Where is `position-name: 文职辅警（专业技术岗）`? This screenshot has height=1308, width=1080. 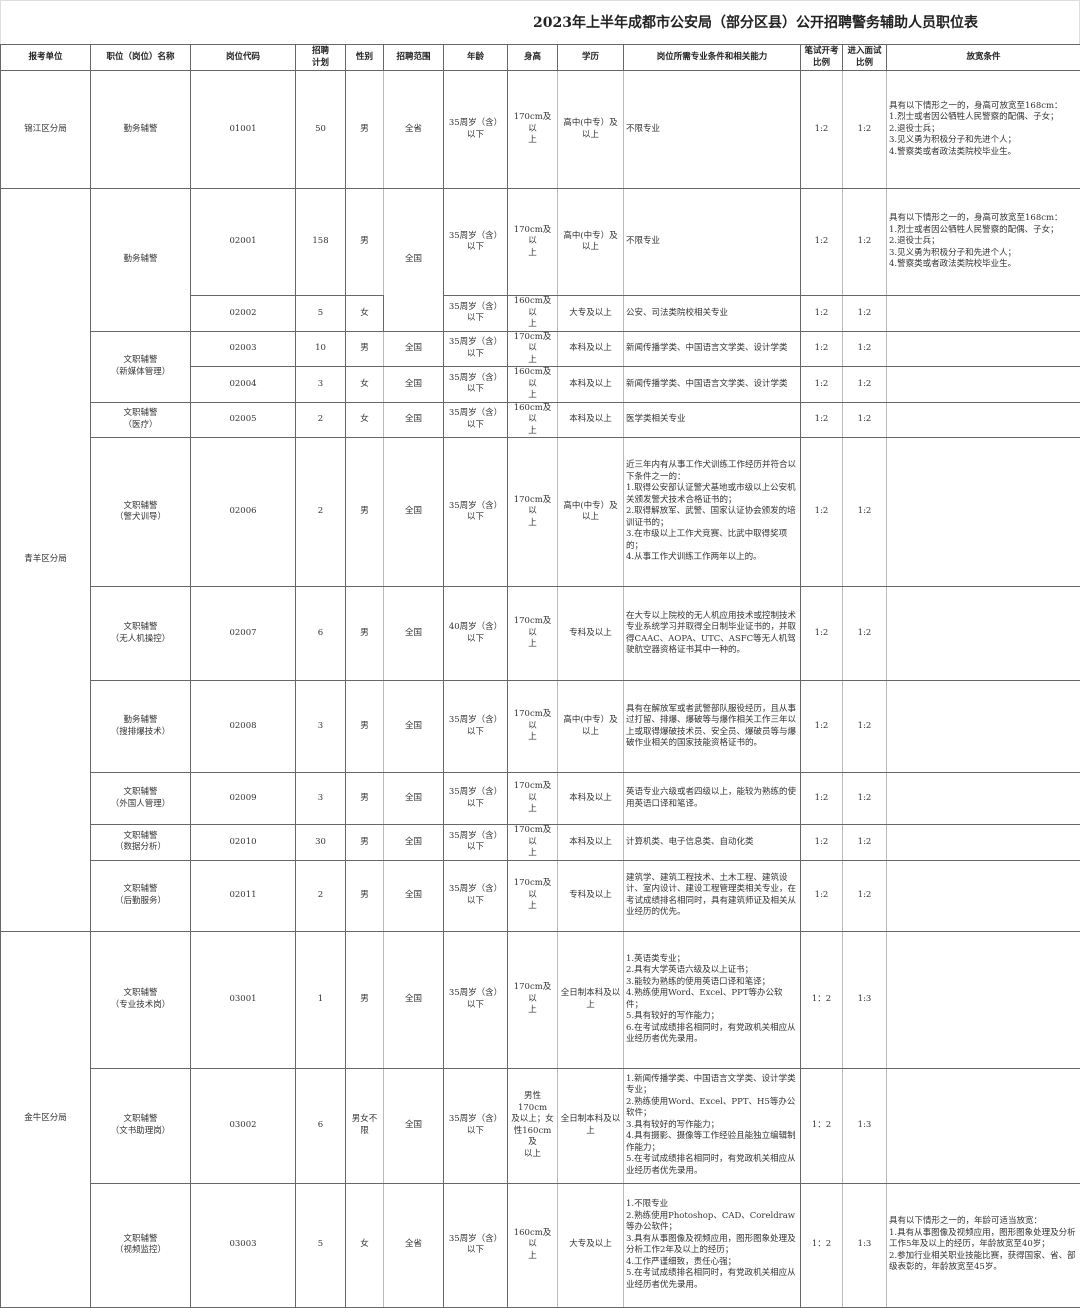 position-name: 文职辅警（专业技术岗） is located at coordinates (141, 999).